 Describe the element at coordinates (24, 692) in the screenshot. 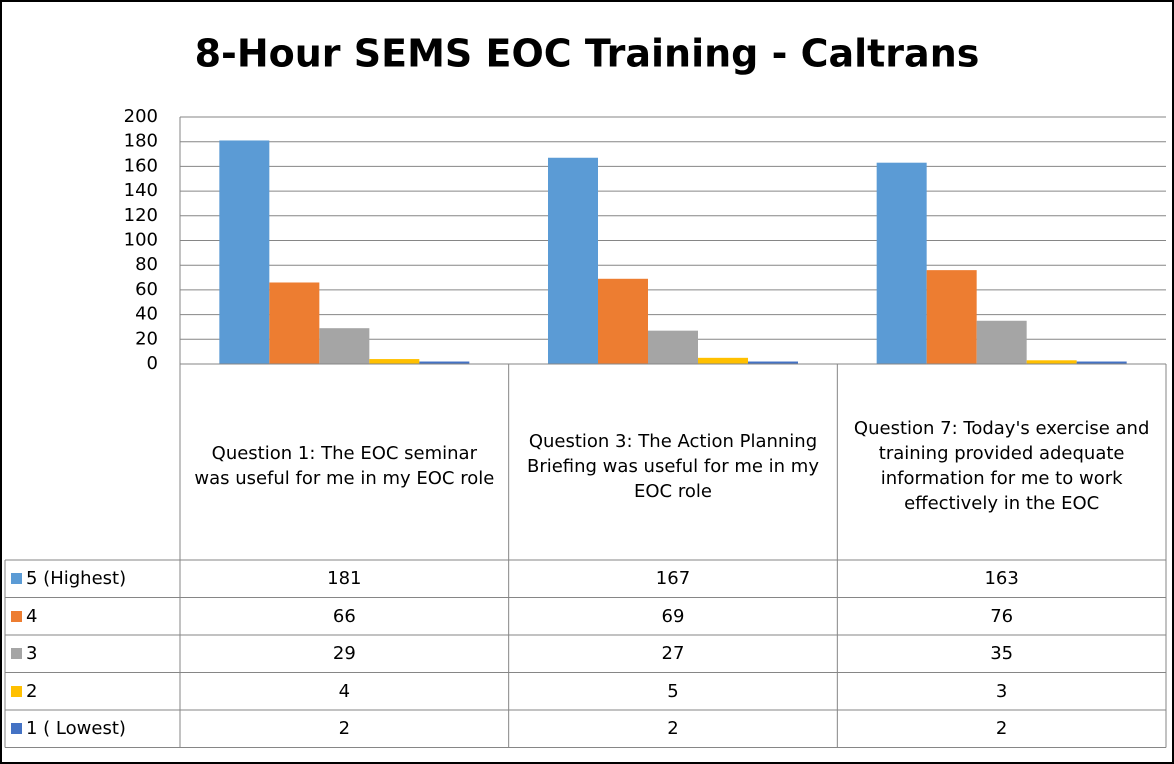

I see `legend-entry: 2` at that location.